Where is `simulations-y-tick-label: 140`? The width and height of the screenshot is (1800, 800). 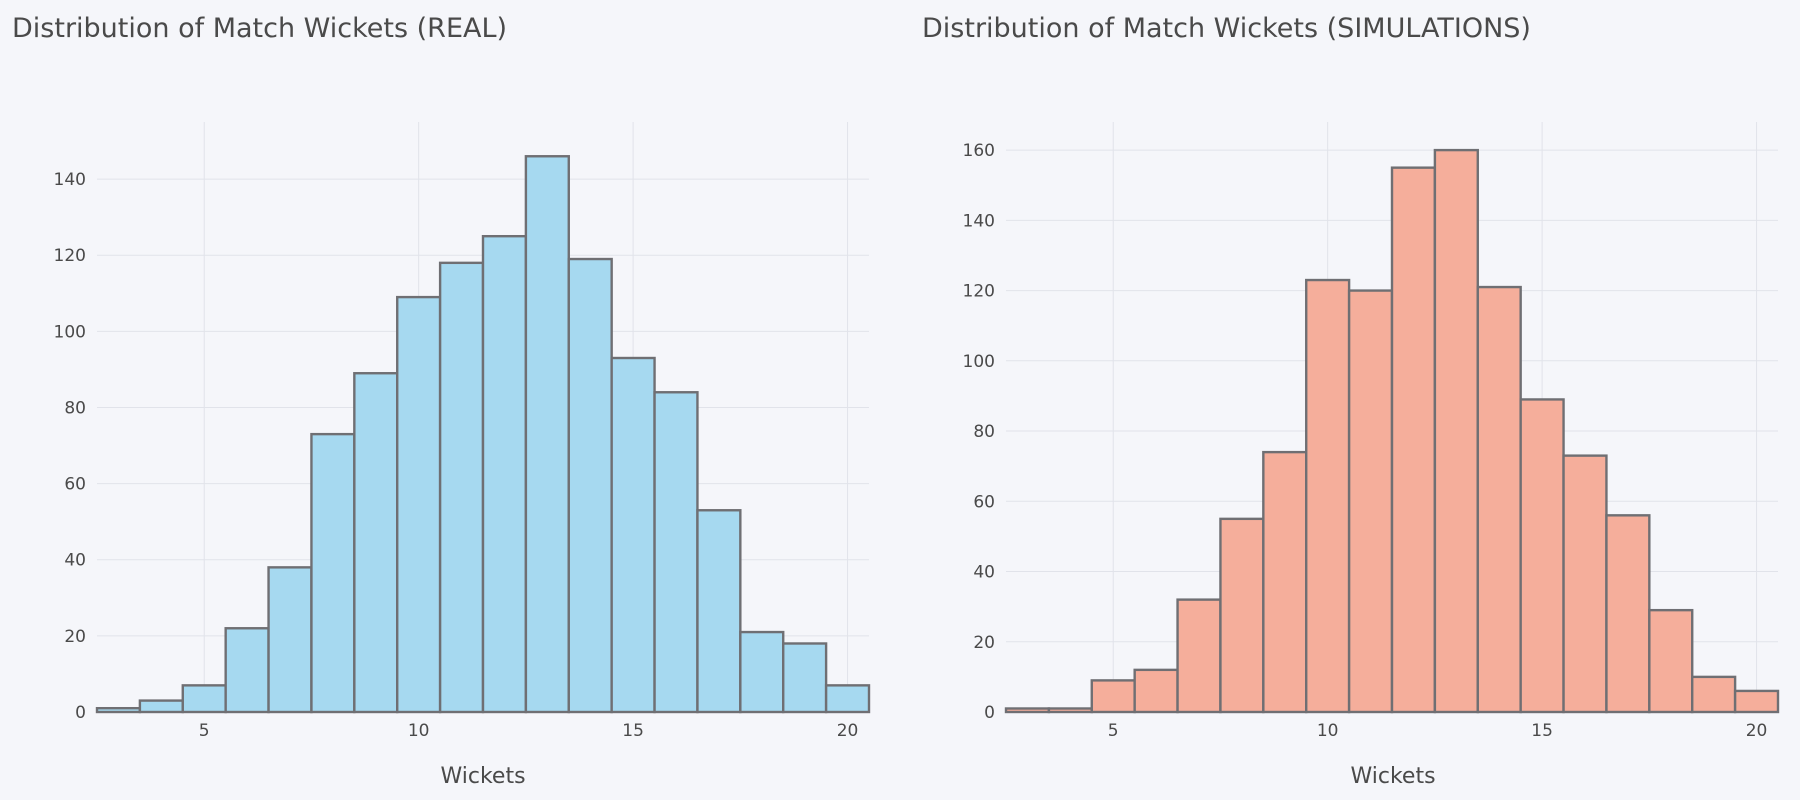
simulations-y-tick-label: 140 is located at coordinates (979, 221).